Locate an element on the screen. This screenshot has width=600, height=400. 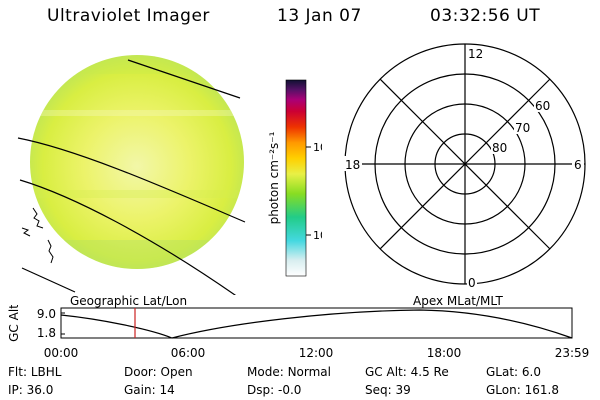
altitude-plot-frame is located at coordinates (316, 323).